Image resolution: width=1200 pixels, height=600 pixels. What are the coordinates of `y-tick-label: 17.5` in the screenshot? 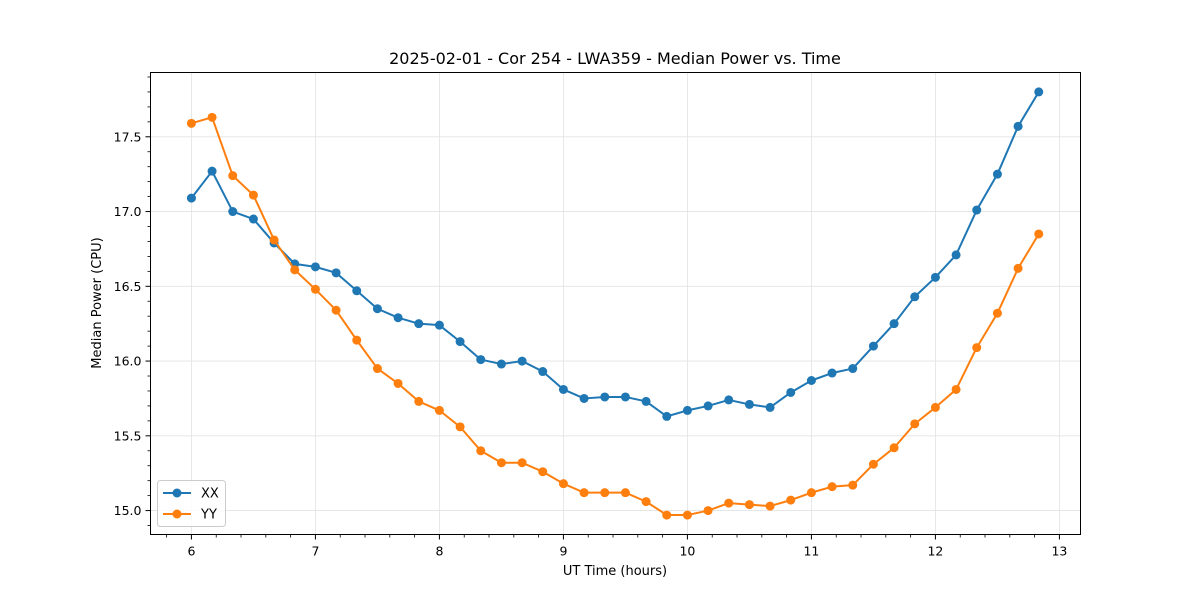 It's located at (128, 136).